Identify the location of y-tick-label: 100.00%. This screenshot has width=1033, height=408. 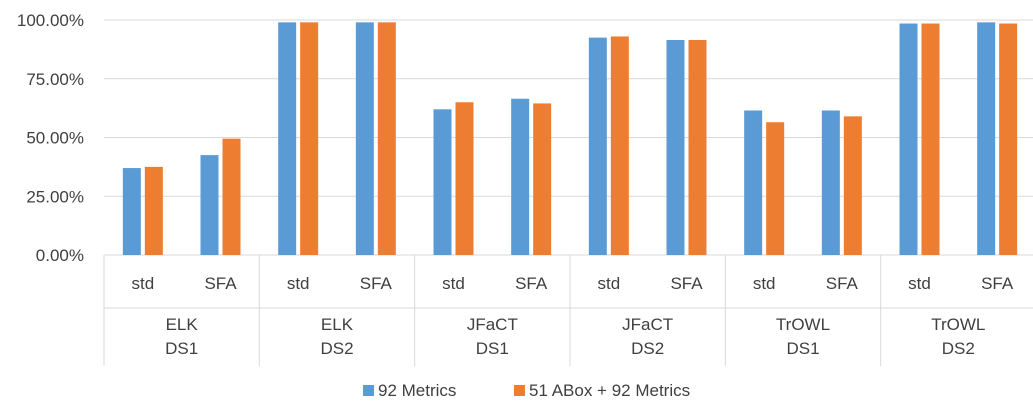
(50, 20).